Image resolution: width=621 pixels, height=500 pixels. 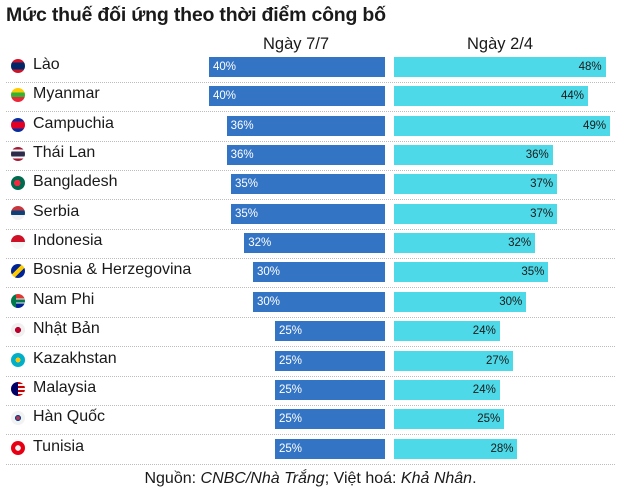 I want to click on serbia-flag-icon, so click(x=18, y=212).